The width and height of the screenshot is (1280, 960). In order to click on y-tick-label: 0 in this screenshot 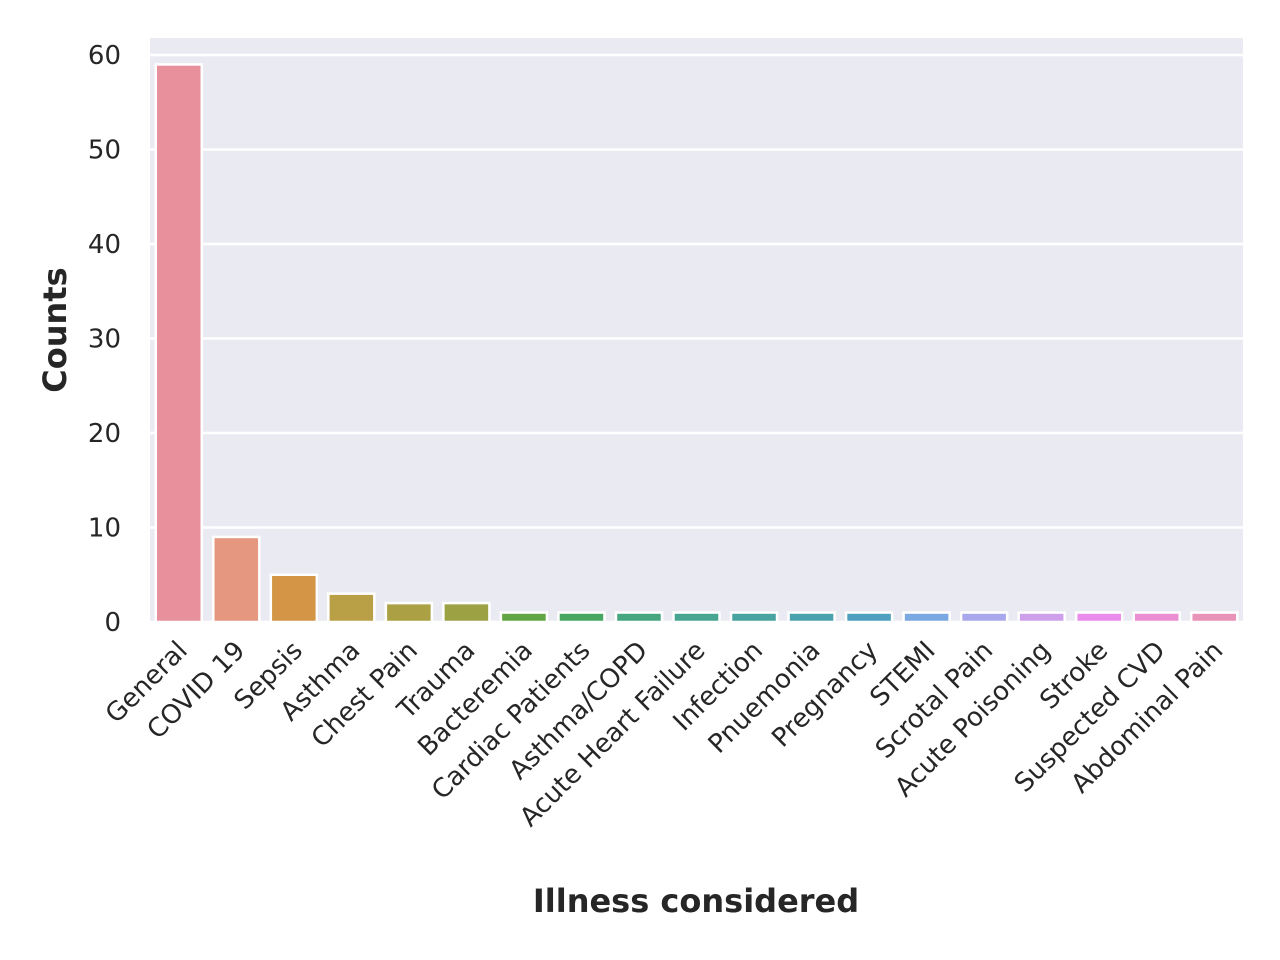, I will do `click(112, 623)`.